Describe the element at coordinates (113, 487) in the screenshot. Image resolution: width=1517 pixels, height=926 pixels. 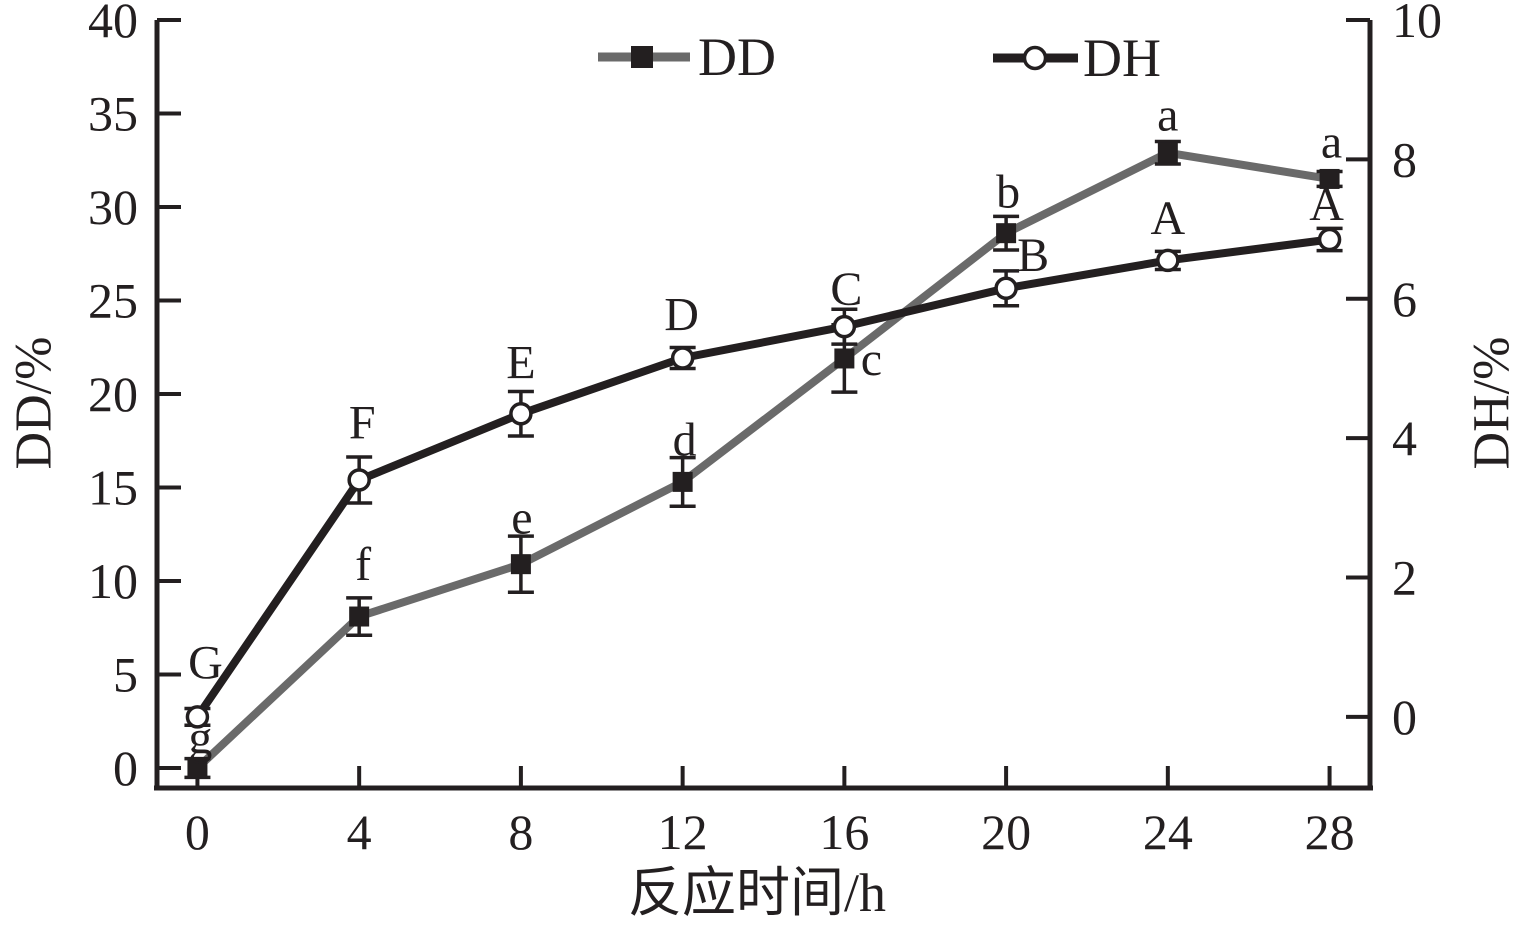
I see `left-axis-tick-label: 15` at that location.